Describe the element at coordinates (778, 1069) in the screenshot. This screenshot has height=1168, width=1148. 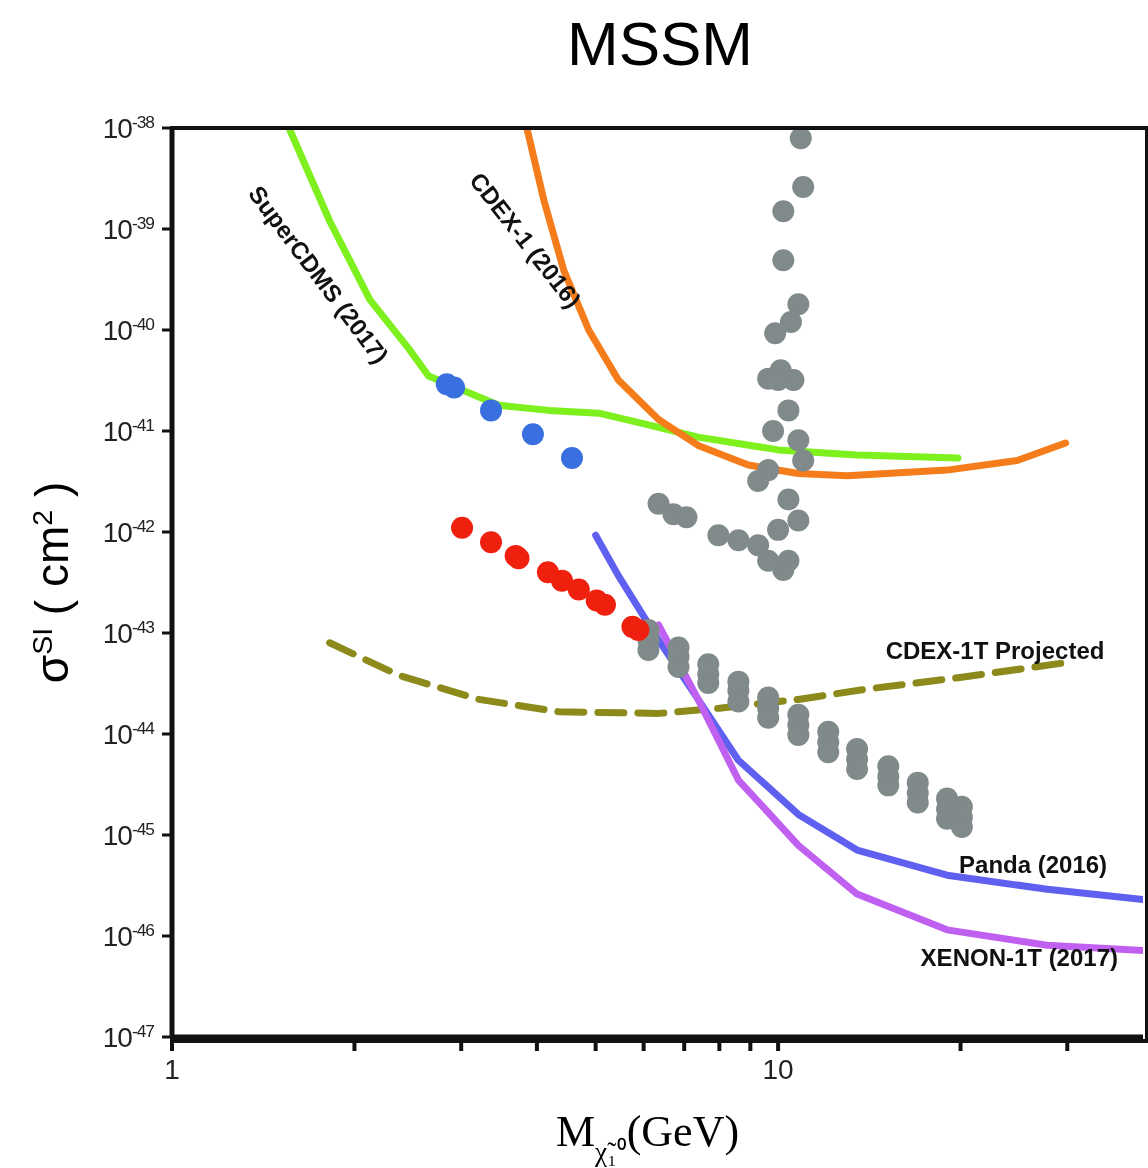
I see `x-tick-label: 10` at that location.